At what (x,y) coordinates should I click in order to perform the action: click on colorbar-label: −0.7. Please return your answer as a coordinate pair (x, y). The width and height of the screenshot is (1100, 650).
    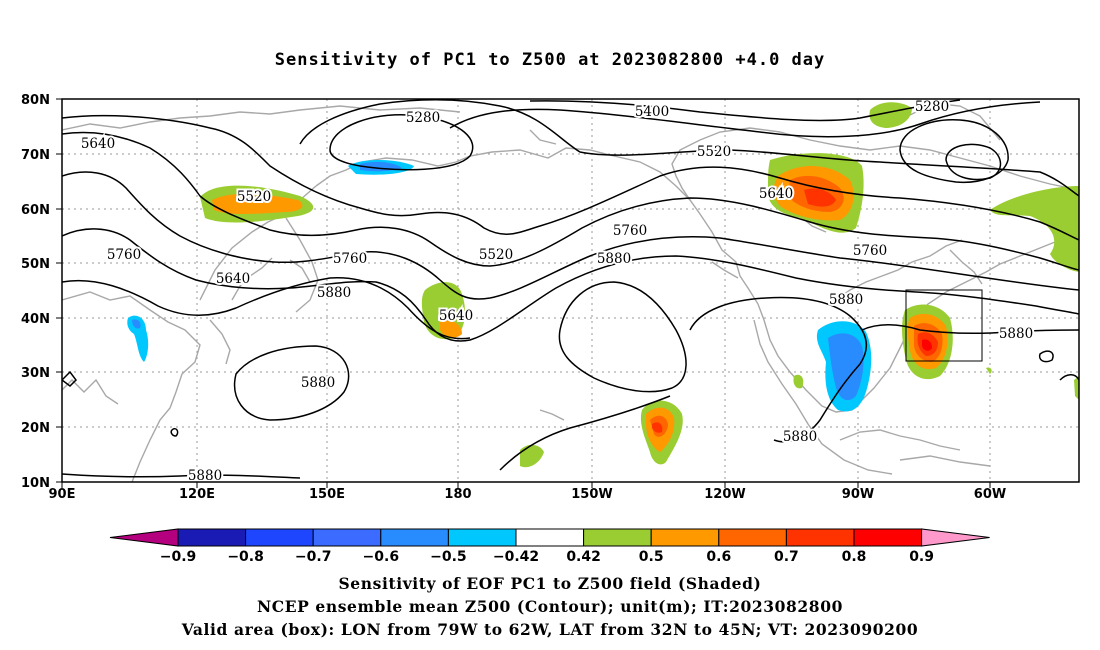
    Looking at the image, I should click on (313, 557).